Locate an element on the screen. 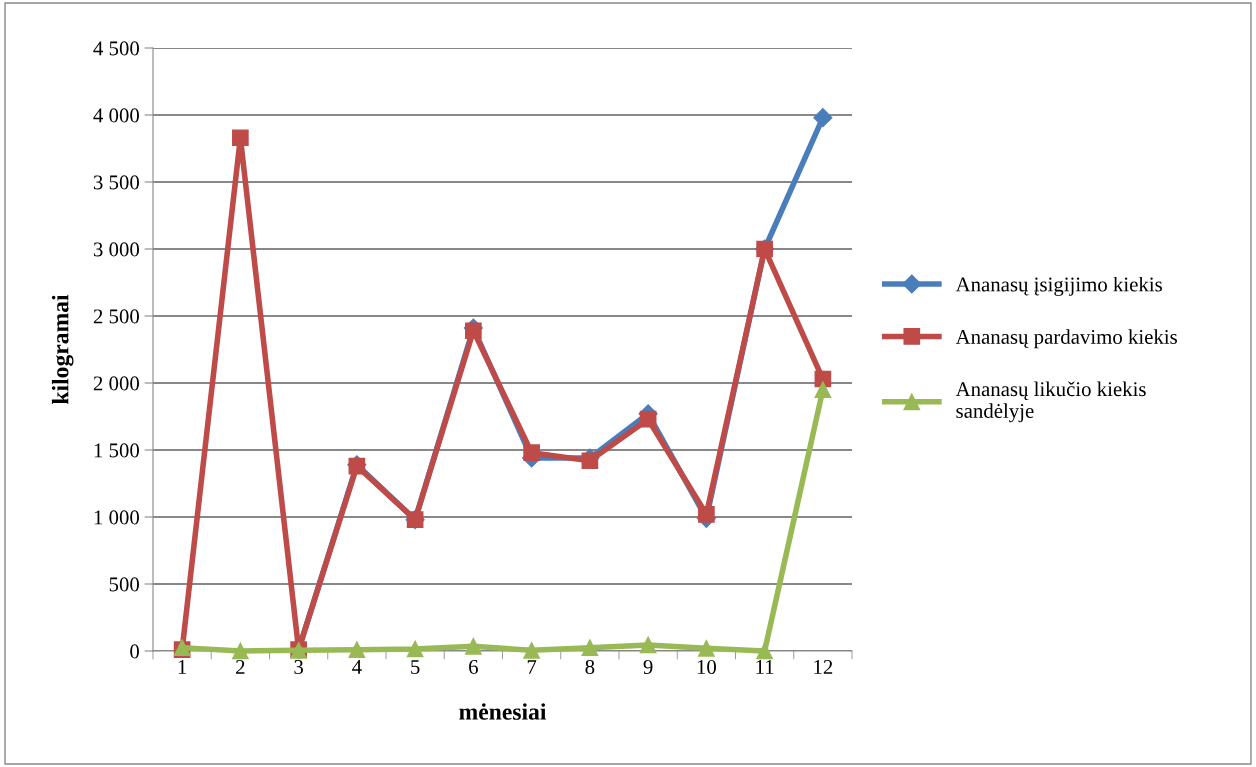  y-axis-title: kilogramai is located at coordinates (62, 349).